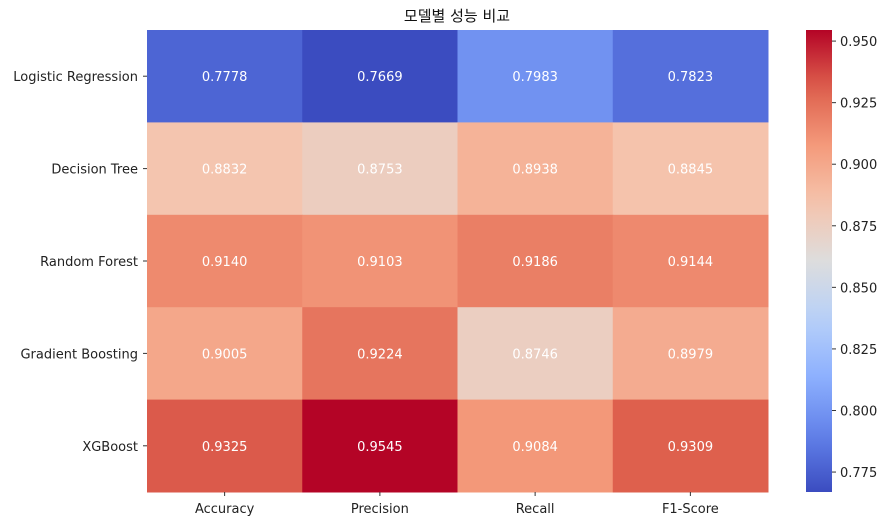 The image size is (885, 525). I want to click on heatmap-cell-logistic-regression-accuracy, so click(225, 76).